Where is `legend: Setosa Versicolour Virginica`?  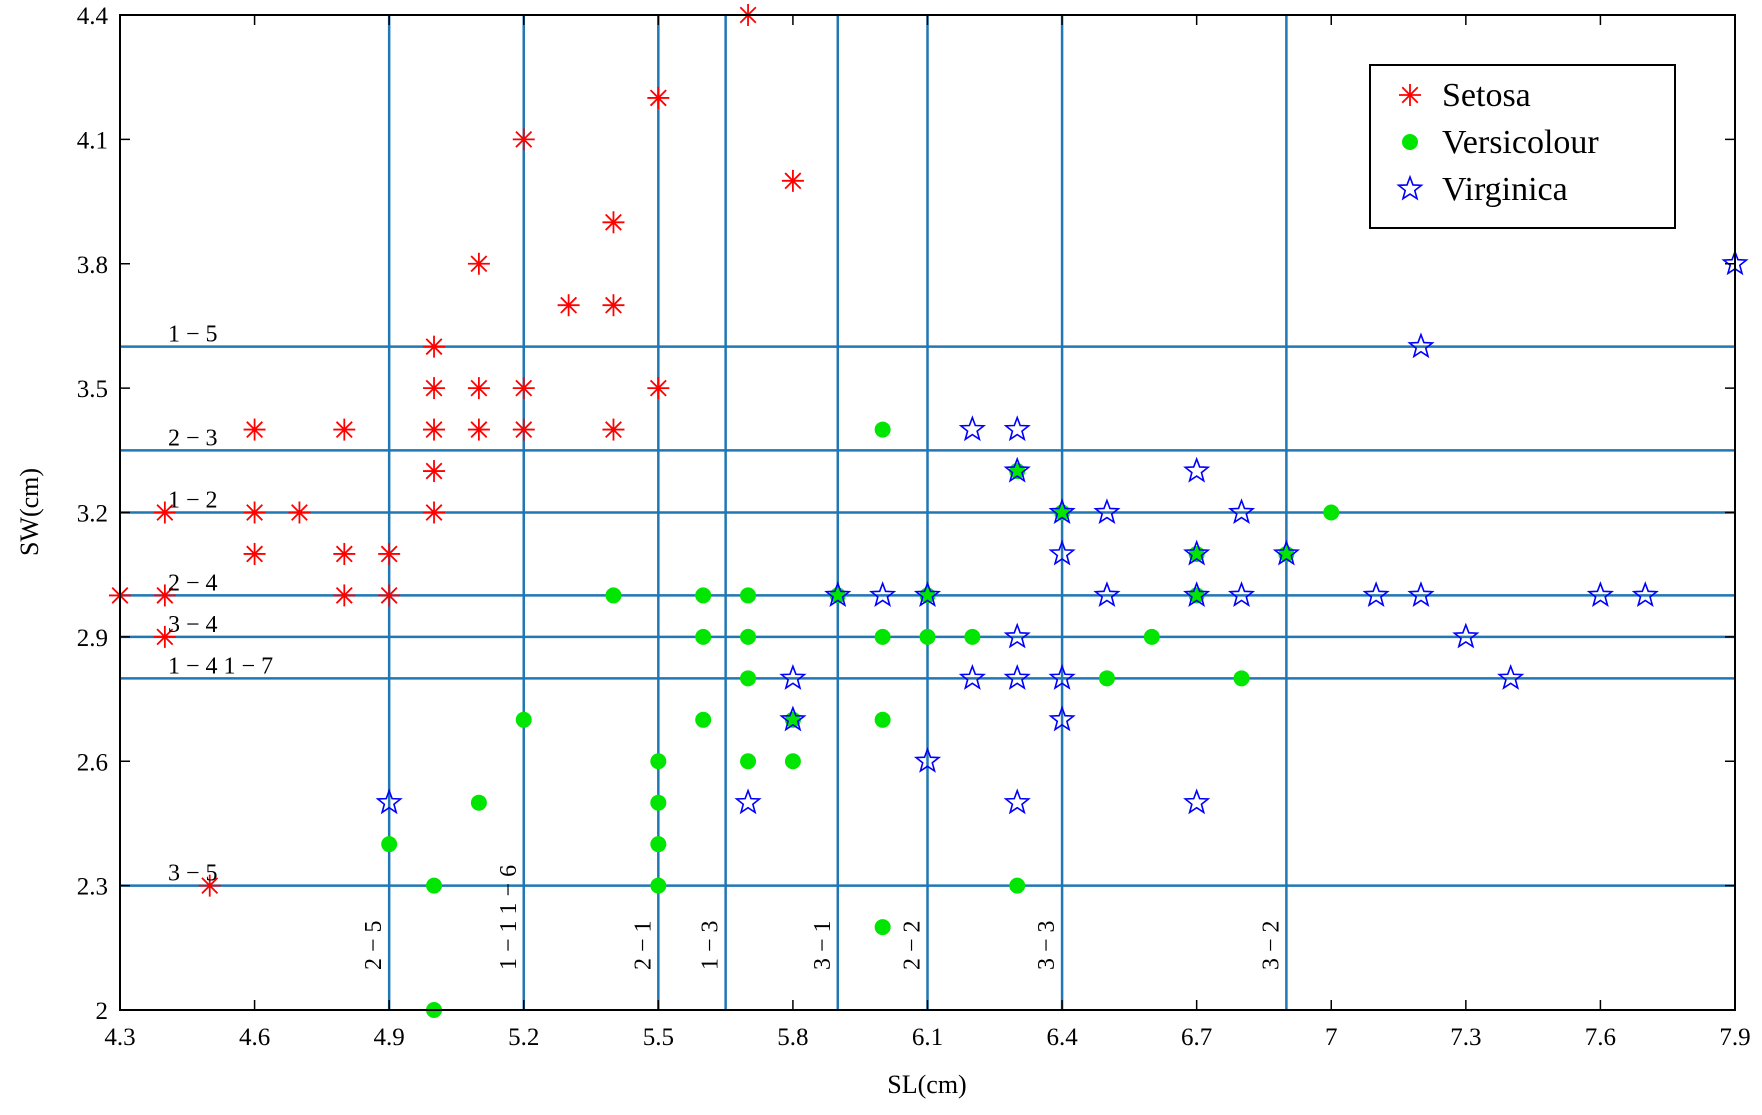
legend: Setosa Versicolour Virginica is located at coordinates (1522, 146).